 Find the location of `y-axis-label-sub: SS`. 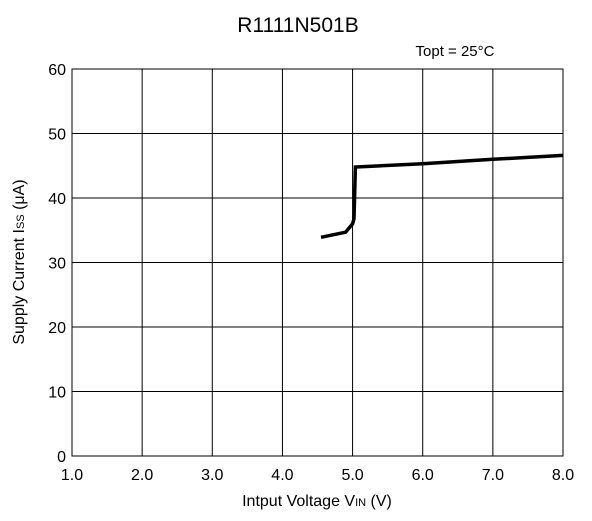

y-axis-label-sub: SS is located at coordinates (21, 221).